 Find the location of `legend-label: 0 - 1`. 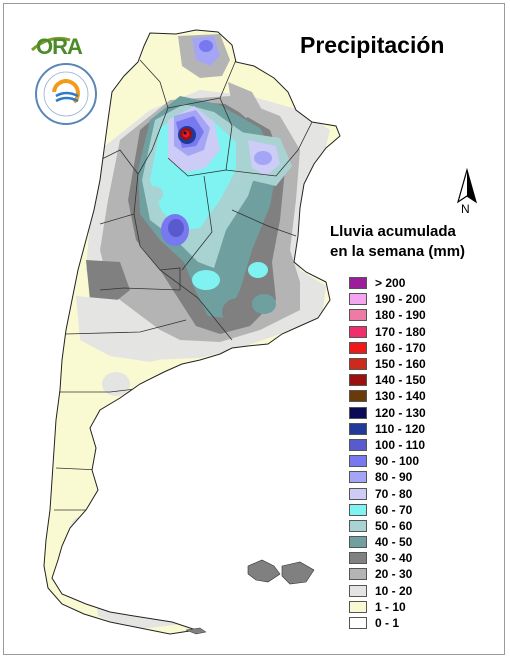

legend-label: 0 - 1 is located at coordinates (387, 623).